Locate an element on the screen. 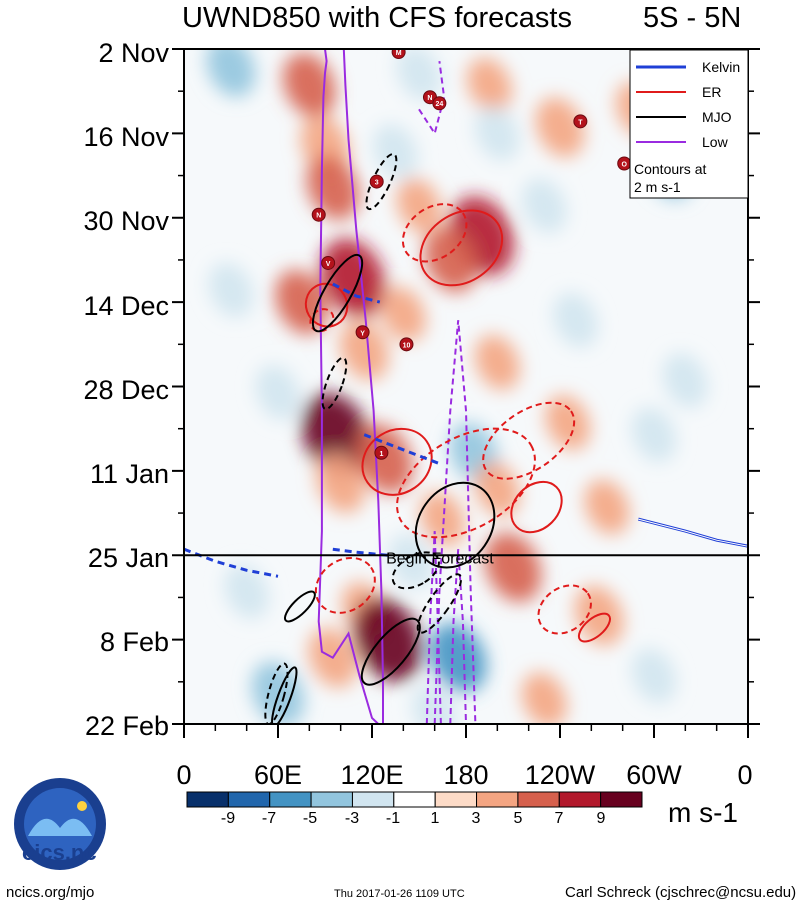 This screenshot has width=809, height=907. storm-label: O is located at coordinates (625, 165).